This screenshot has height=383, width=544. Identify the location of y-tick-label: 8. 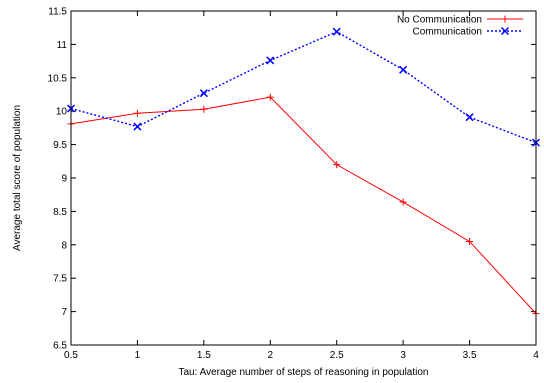
(64, 245).